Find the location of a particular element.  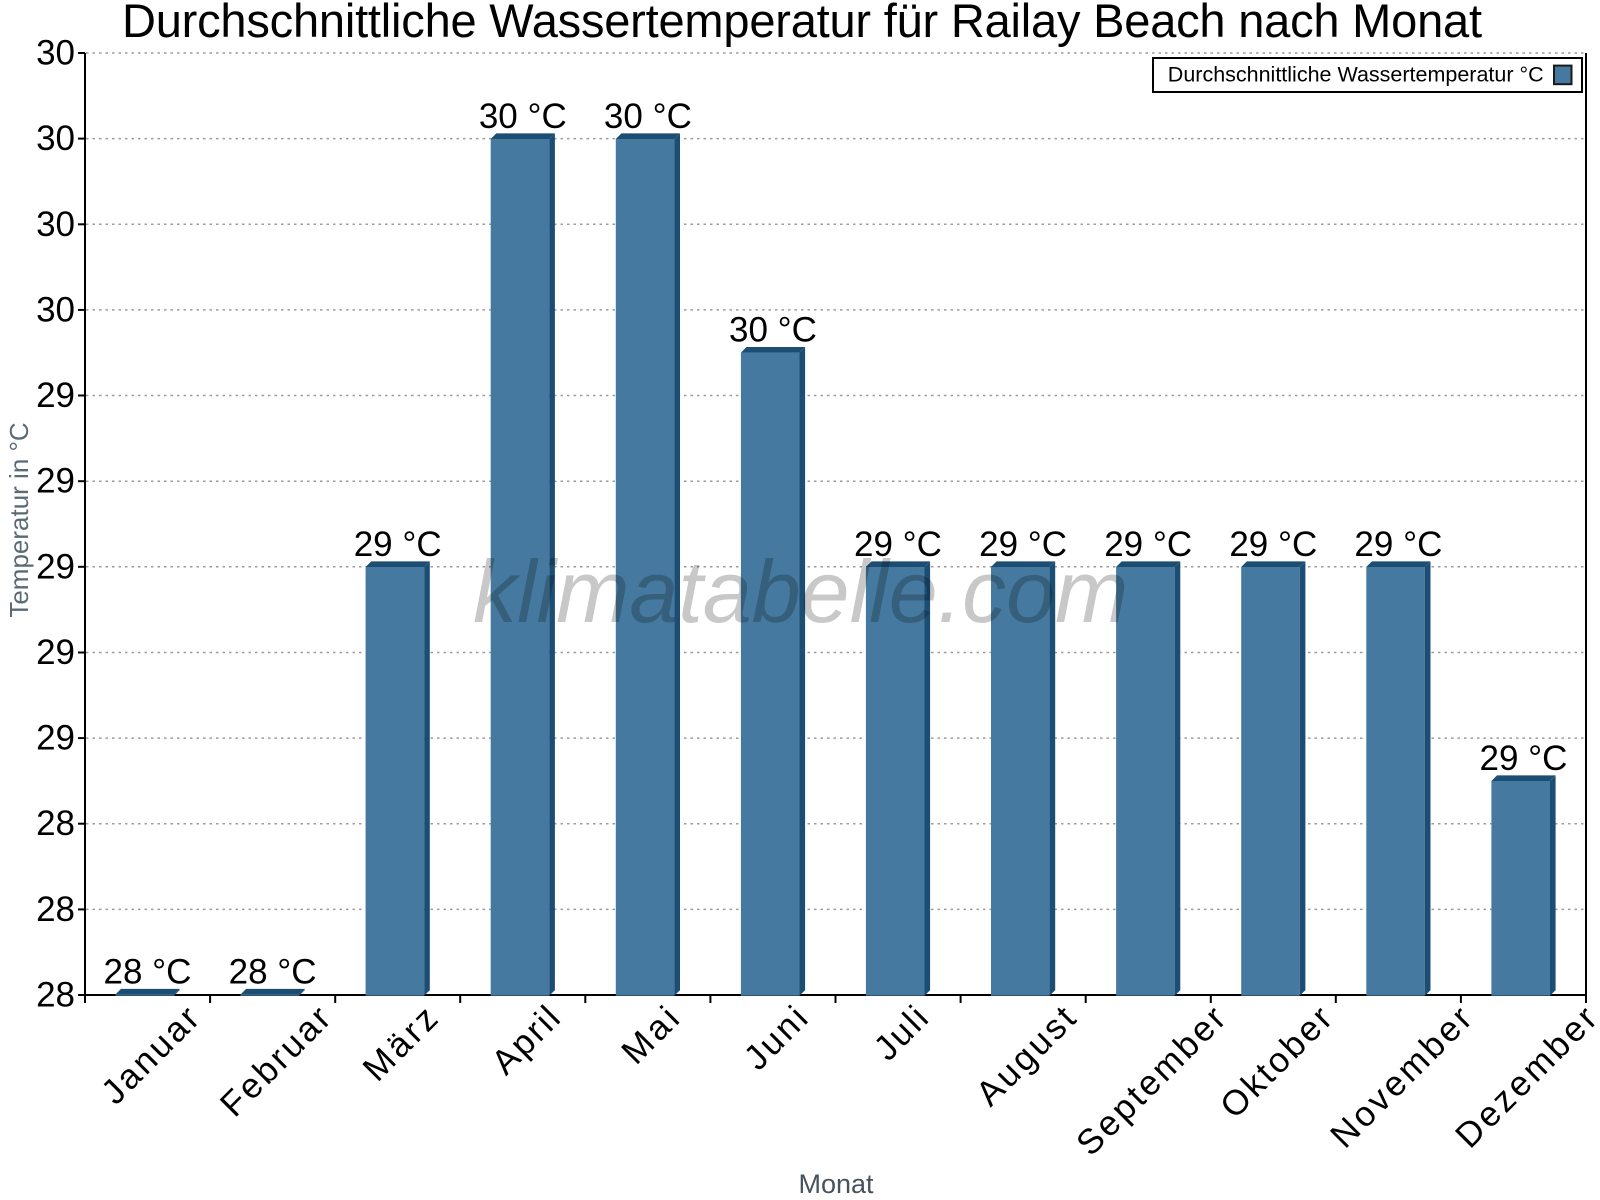

svg-text: klimatabelle.com is located at coordinates (800, 591).